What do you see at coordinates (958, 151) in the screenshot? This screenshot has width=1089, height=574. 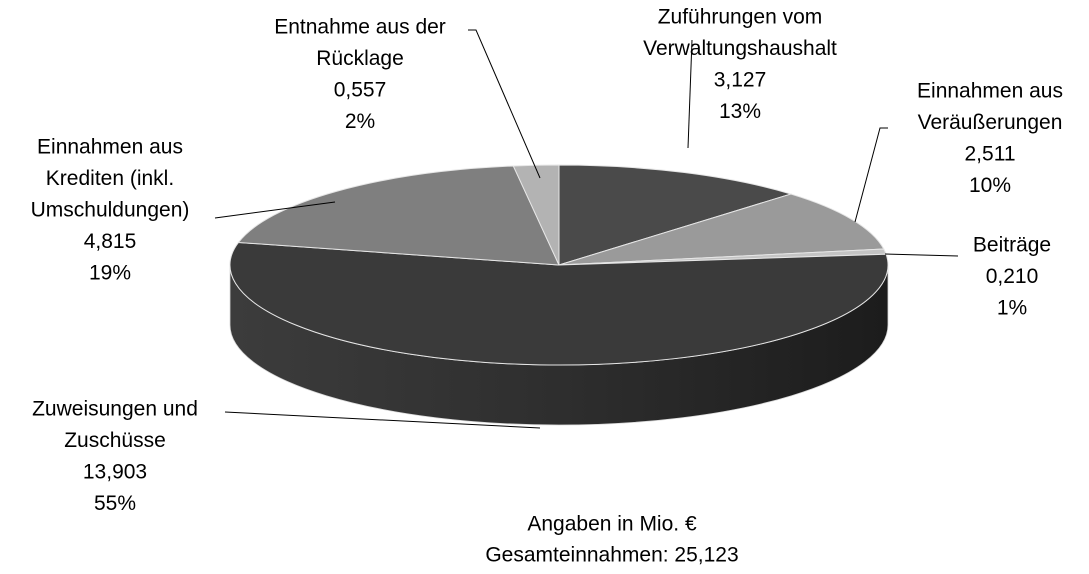 I see `slice-label: Einnahmen aus Veräußerungen 2,511 10%` at bounding box center [958, 151].